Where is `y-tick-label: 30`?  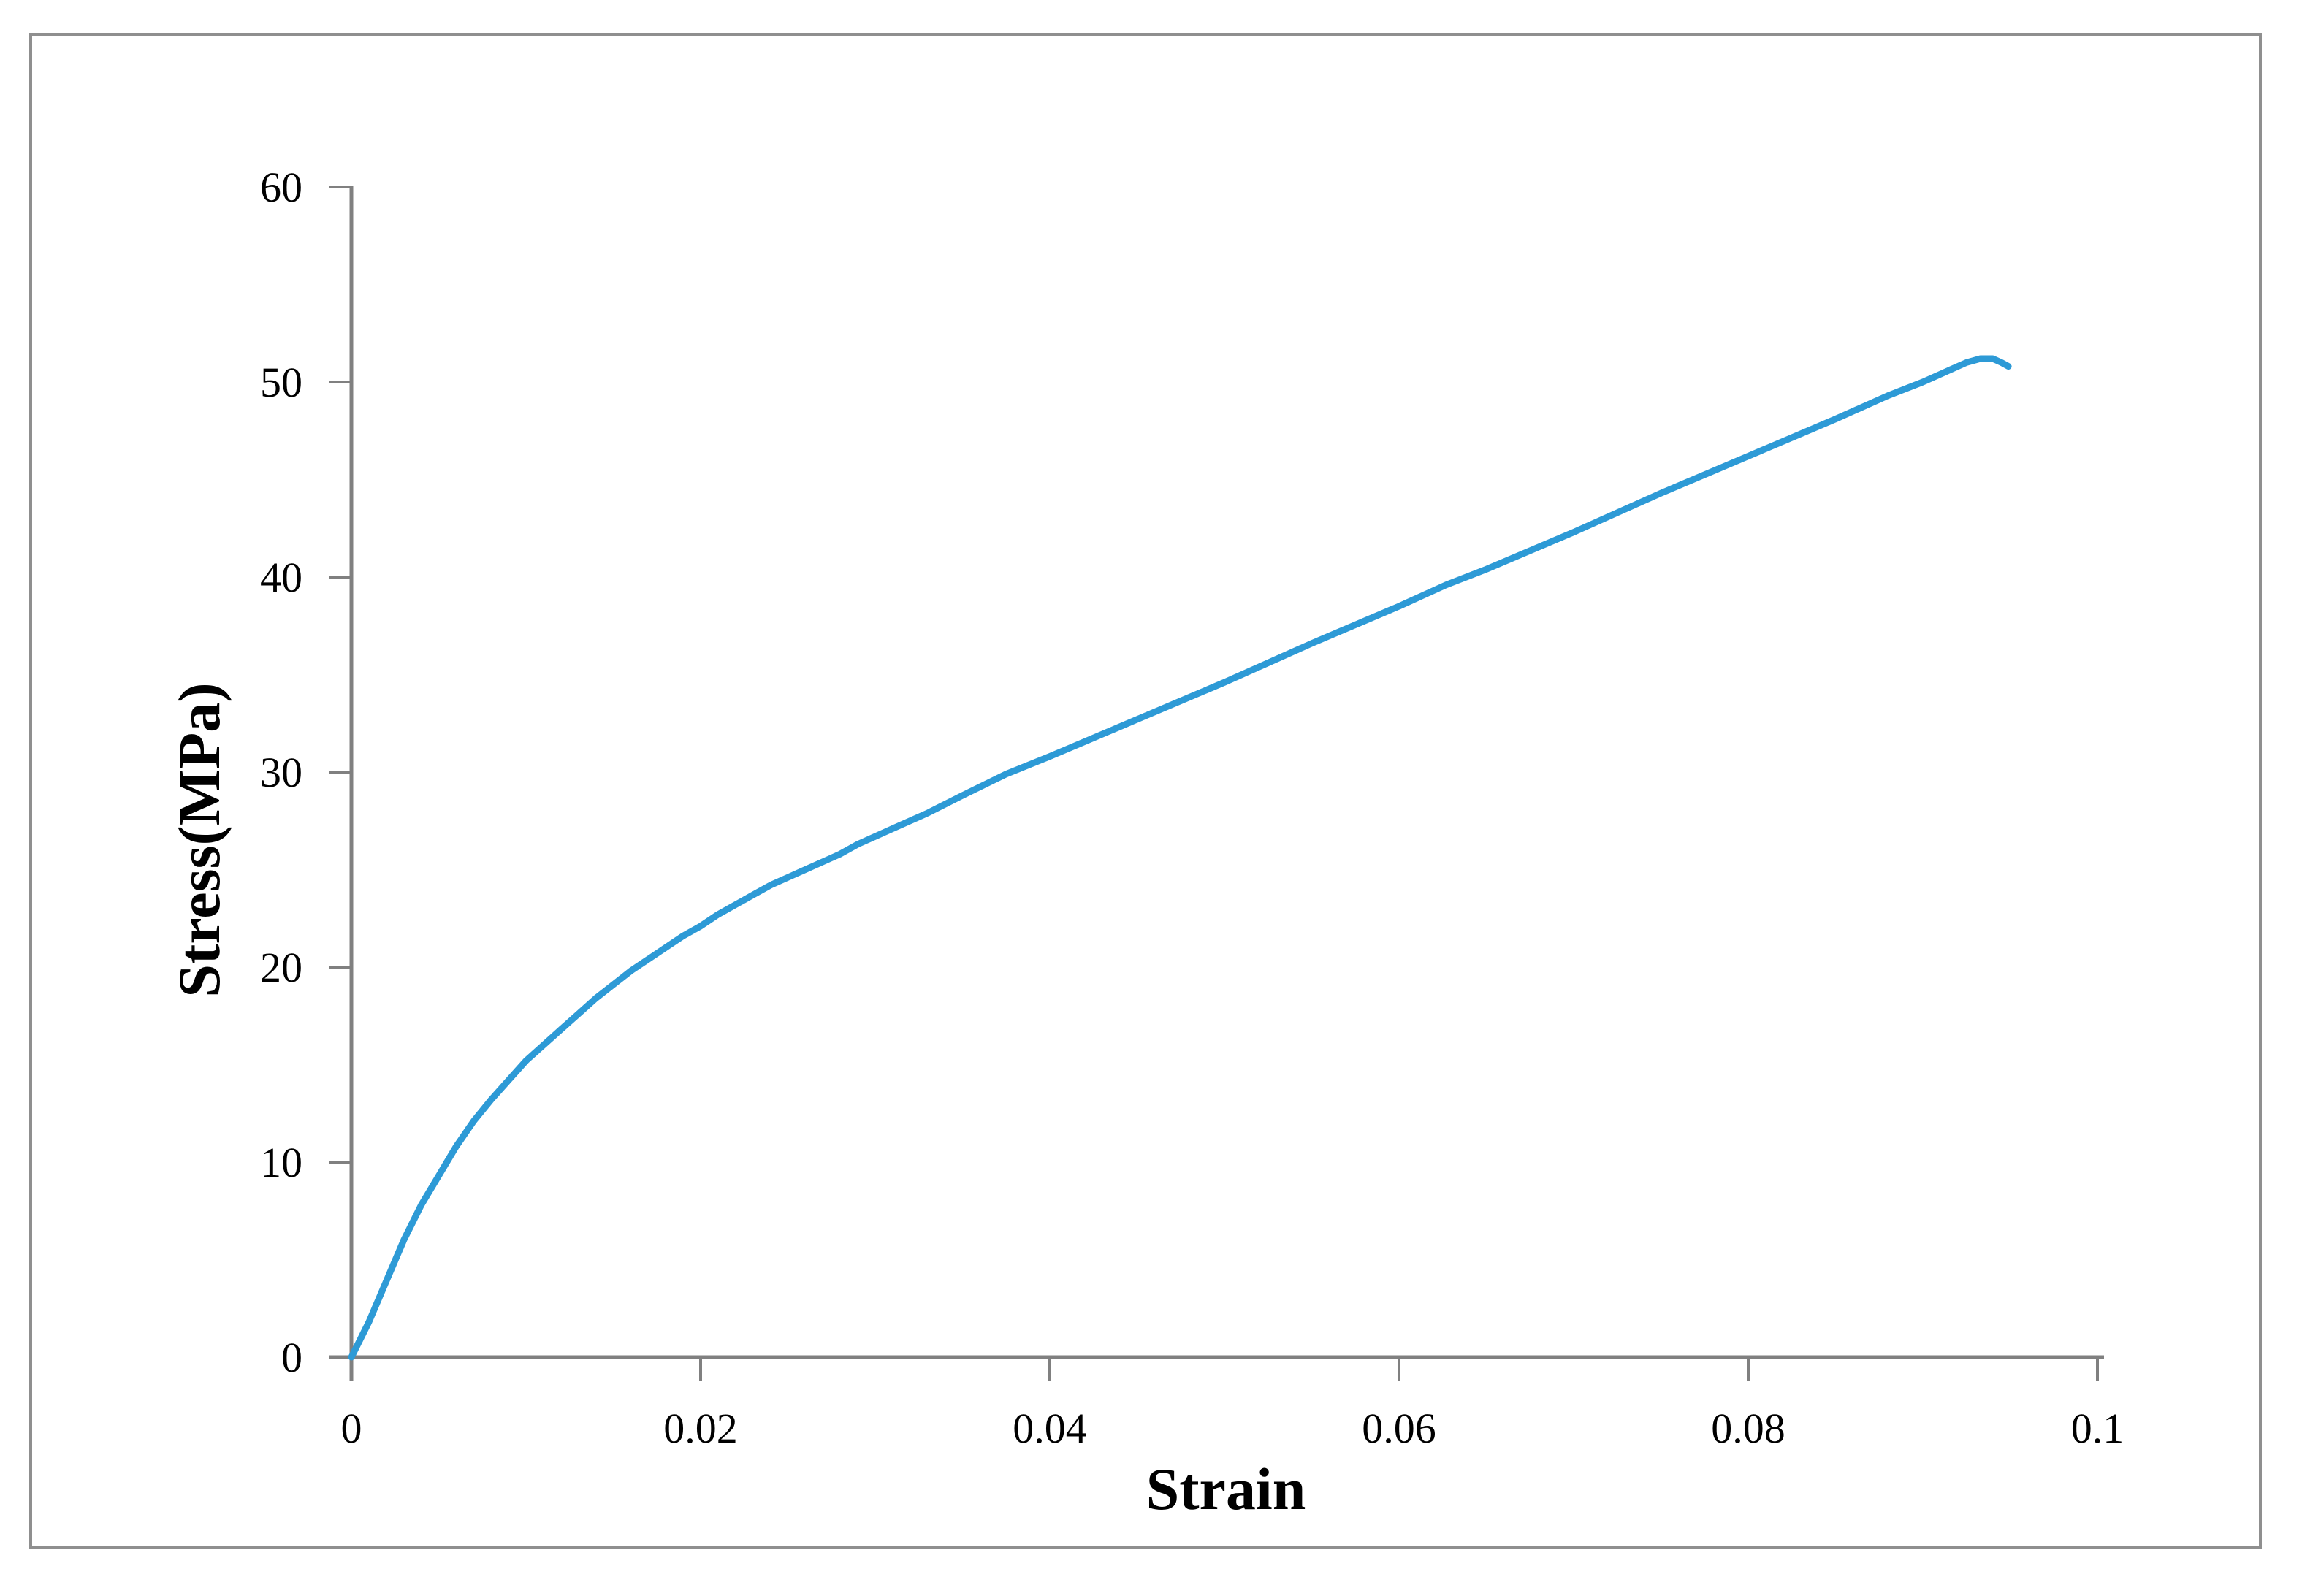
y-tick-label: 30 is located at coordinates (281, 772).